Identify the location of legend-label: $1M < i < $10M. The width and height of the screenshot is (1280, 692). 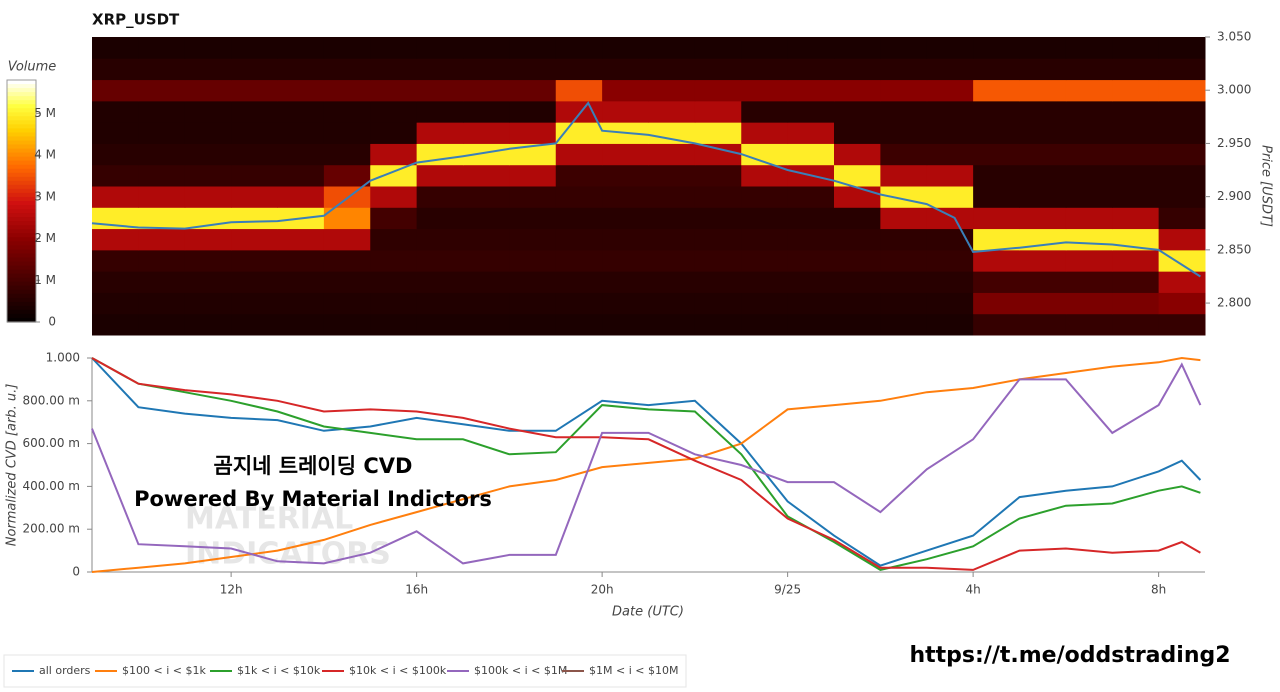
(633, 670).